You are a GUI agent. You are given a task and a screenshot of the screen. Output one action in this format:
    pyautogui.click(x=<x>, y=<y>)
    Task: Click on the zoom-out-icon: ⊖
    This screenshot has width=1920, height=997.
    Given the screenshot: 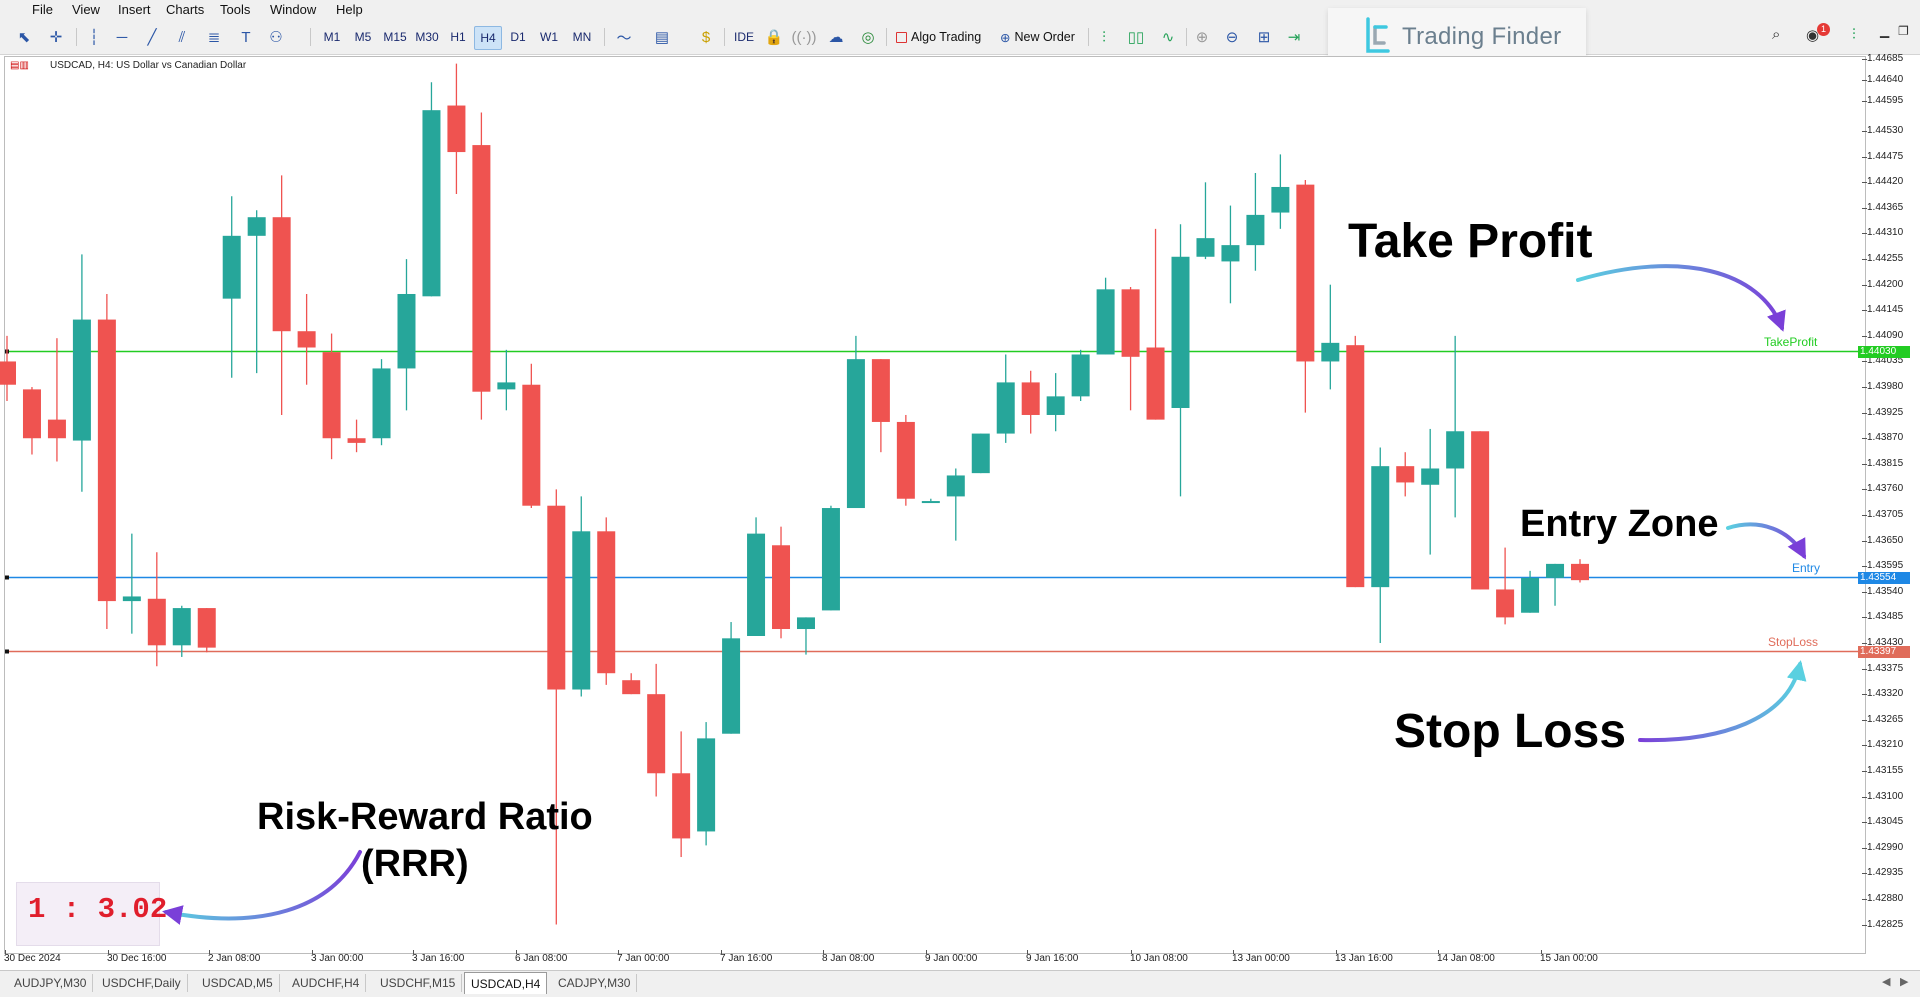 What is the action you would take?
    pyautogui.click(x=1232, y=37)
    